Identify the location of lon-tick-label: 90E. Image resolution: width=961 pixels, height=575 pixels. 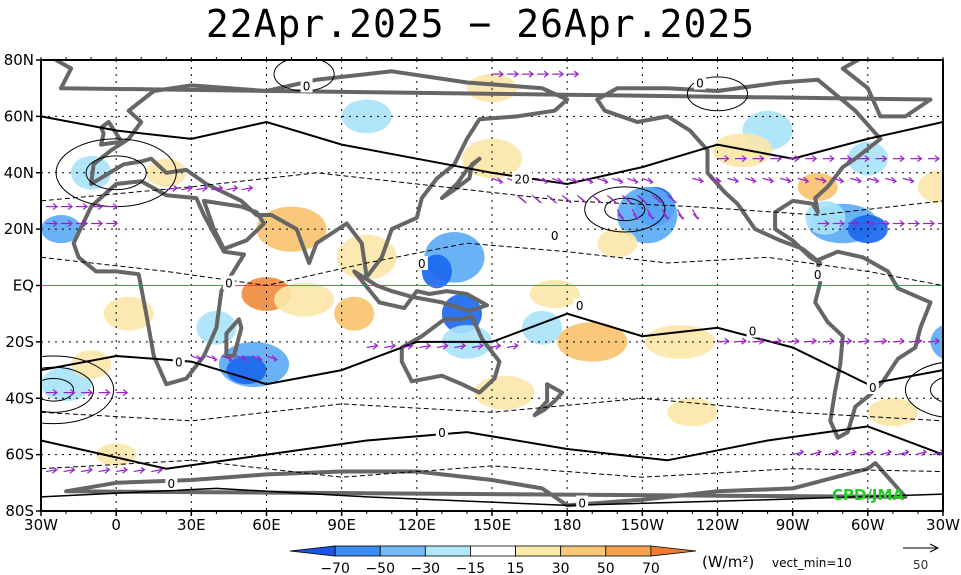
(341, 525).